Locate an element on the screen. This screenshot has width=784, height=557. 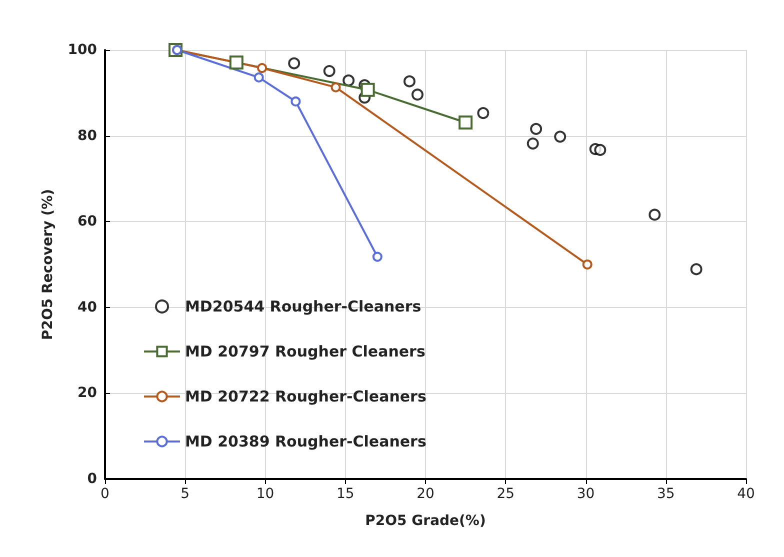
x-tick-label: 15 is located at coordinates (345, 494).